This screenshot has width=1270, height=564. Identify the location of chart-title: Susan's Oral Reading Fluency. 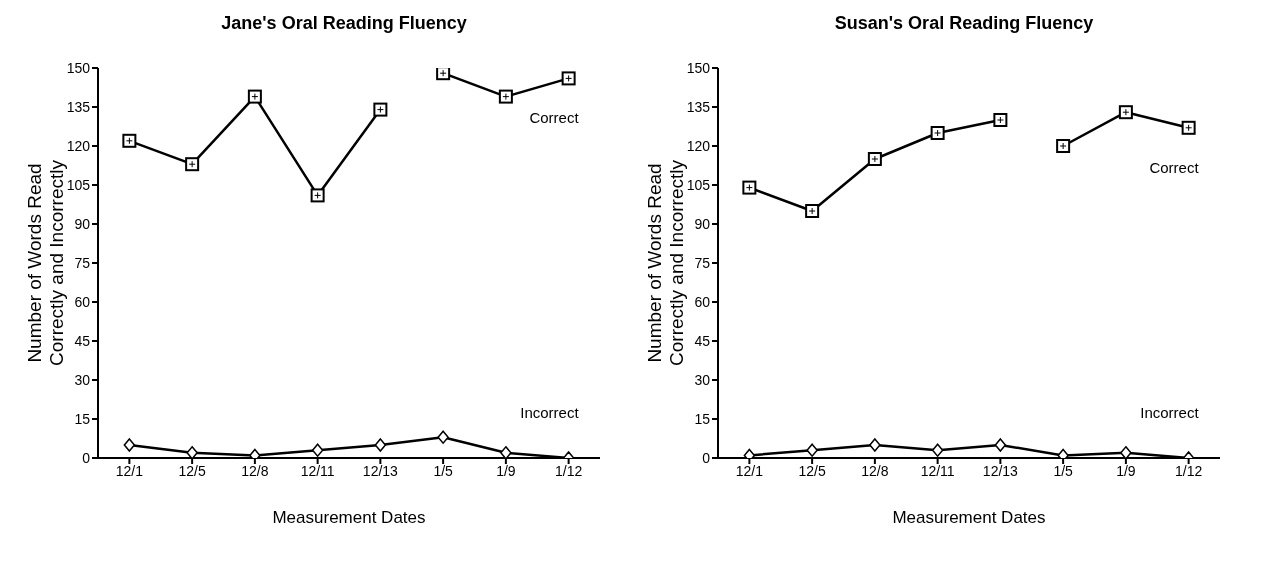
(964, 23).